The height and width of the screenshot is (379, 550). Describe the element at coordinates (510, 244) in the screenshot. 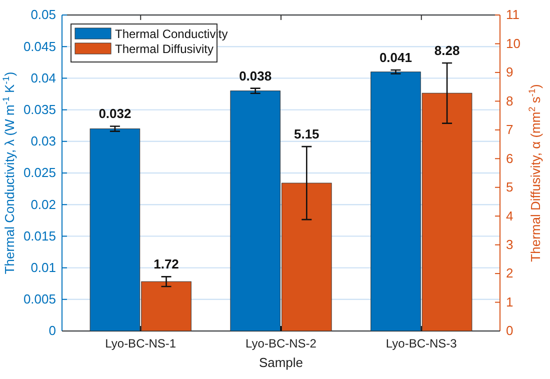

I see `y2-tick-label: 3` at that location.